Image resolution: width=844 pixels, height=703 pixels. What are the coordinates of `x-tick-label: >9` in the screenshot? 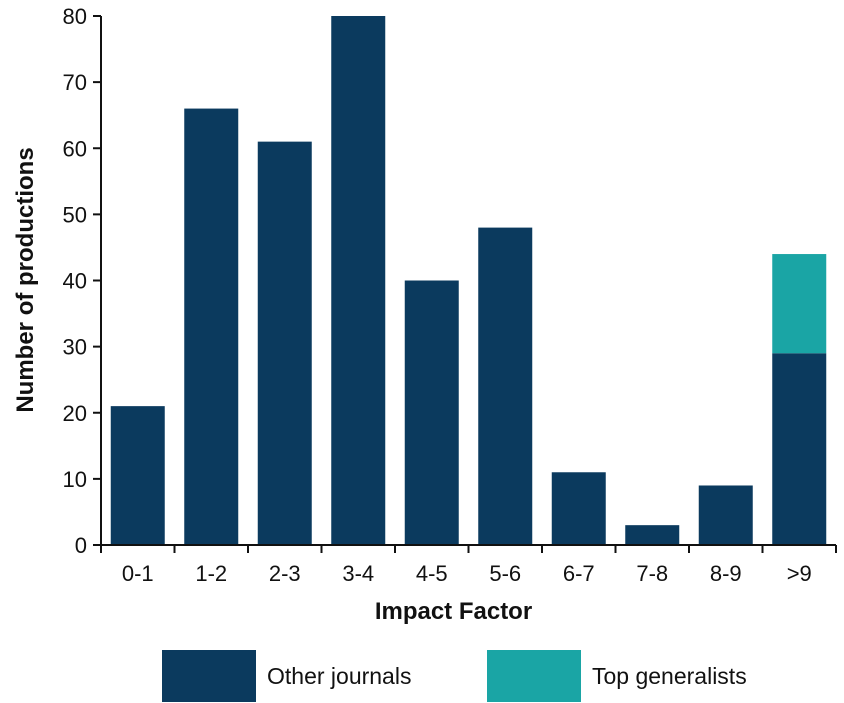 It's located at (799, 573).